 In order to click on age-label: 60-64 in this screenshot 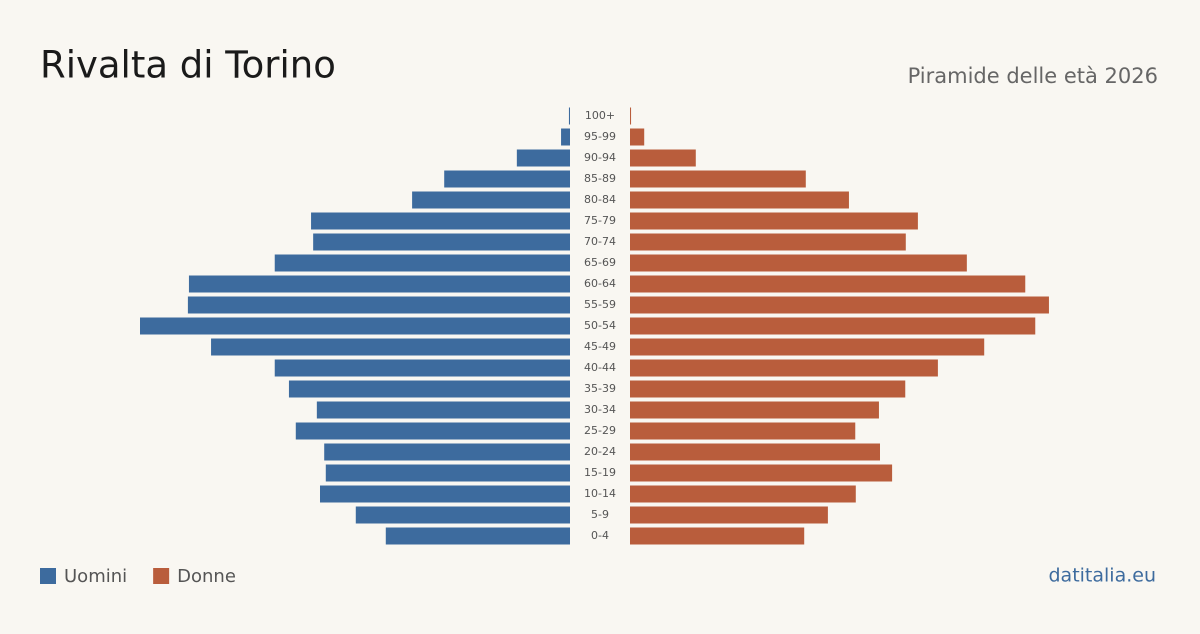, I will do `click(600, 283)`.